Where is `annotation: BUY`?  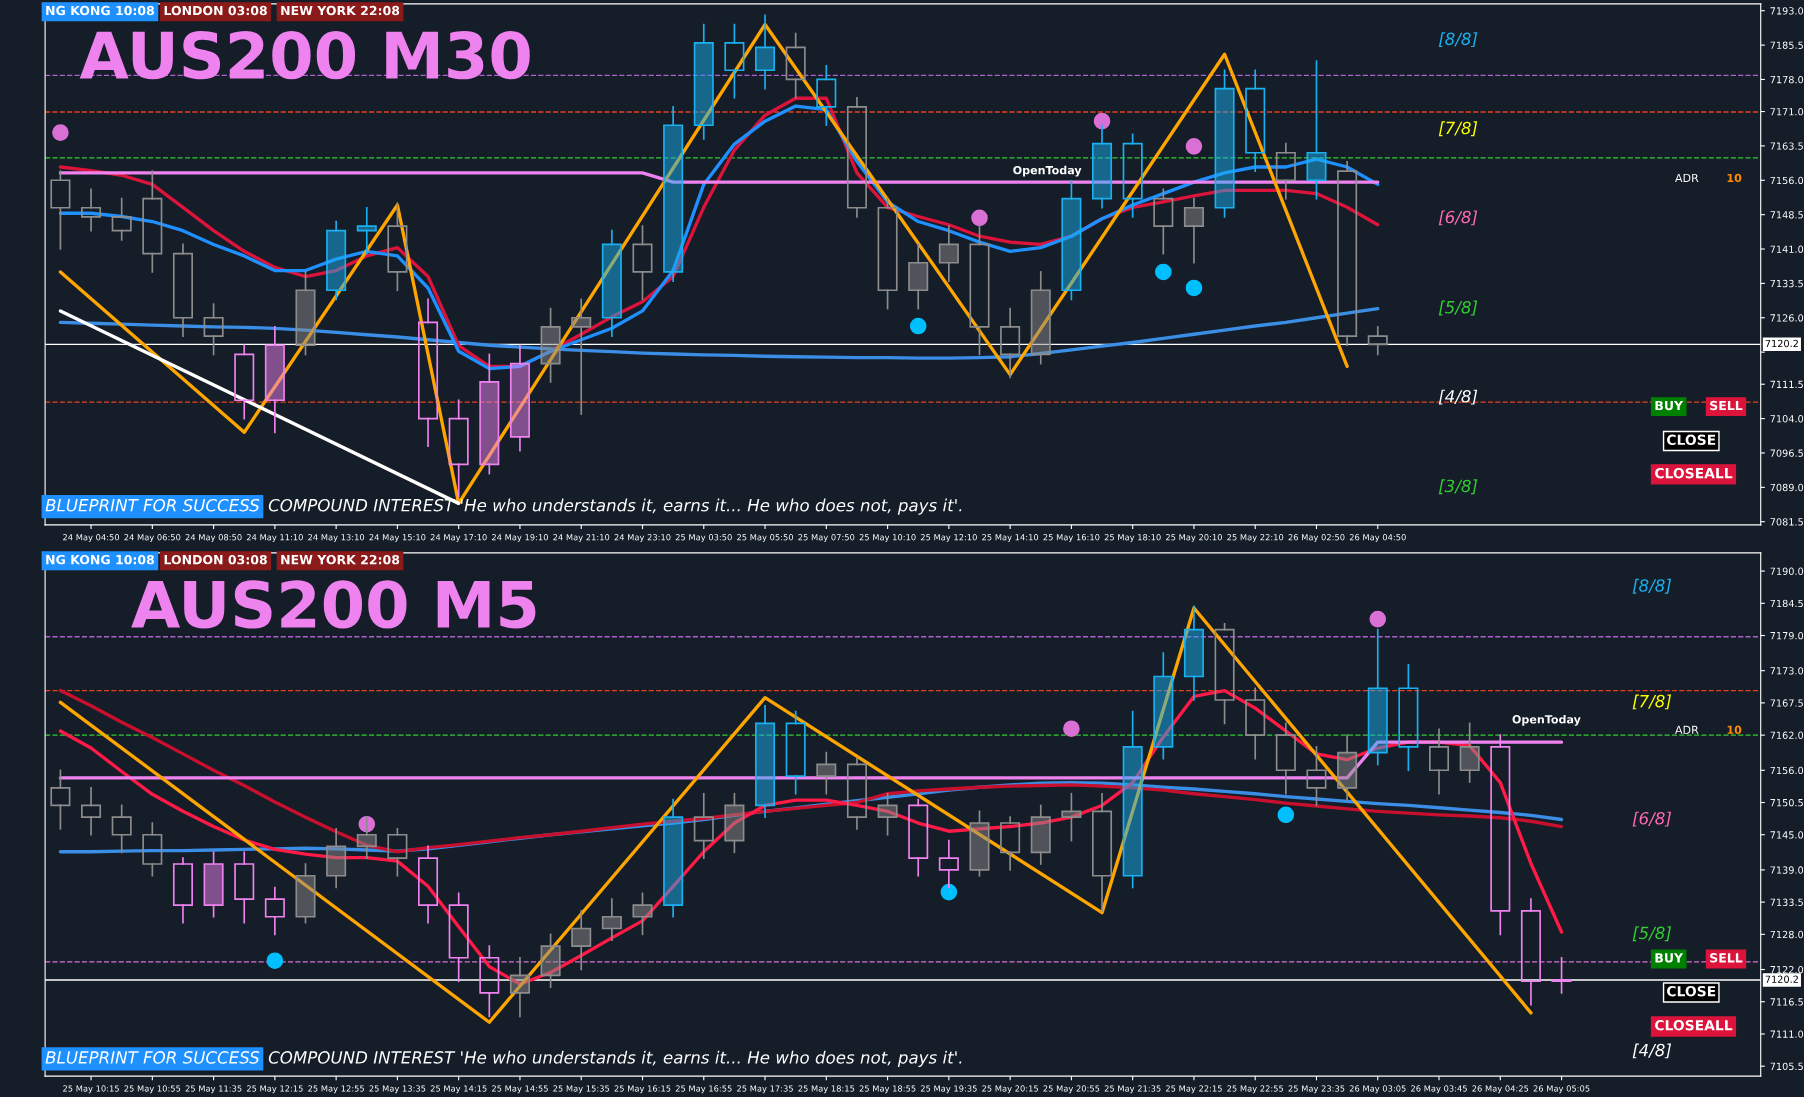
annotation: BUY is located at coordinates (1669, 958).